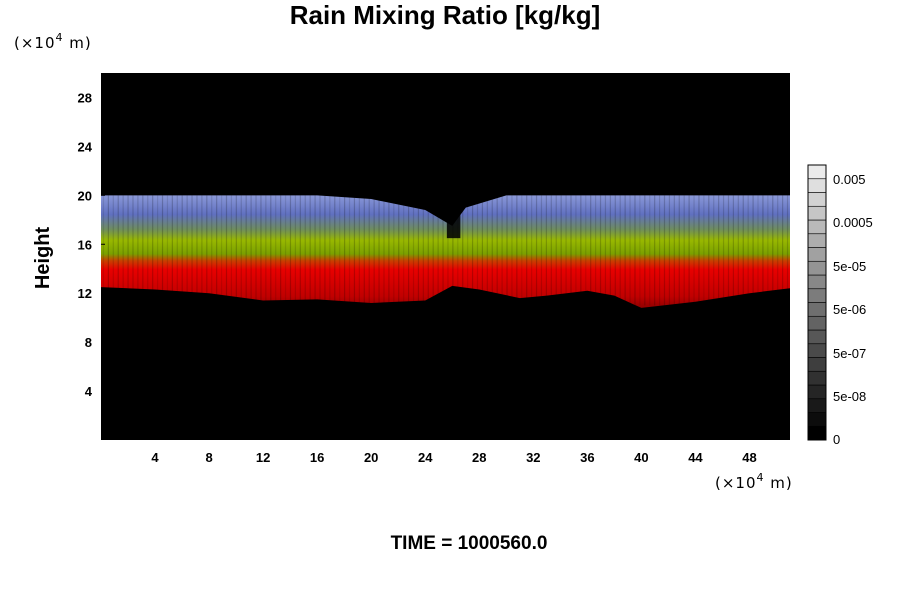 The height and width of the screenshot is (600, 900). I want to click on colorbar, so click(817, 302).